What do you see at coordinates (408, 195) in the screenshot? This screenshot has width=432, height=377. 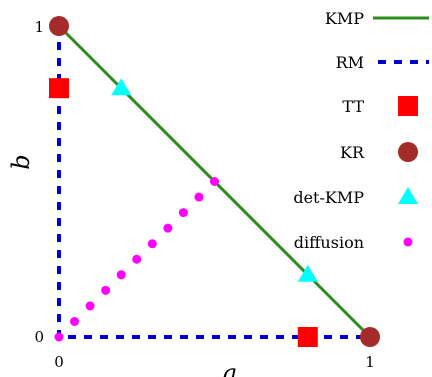 I see `legend-swatch-det-kmp` at bounding box center [408, 195].